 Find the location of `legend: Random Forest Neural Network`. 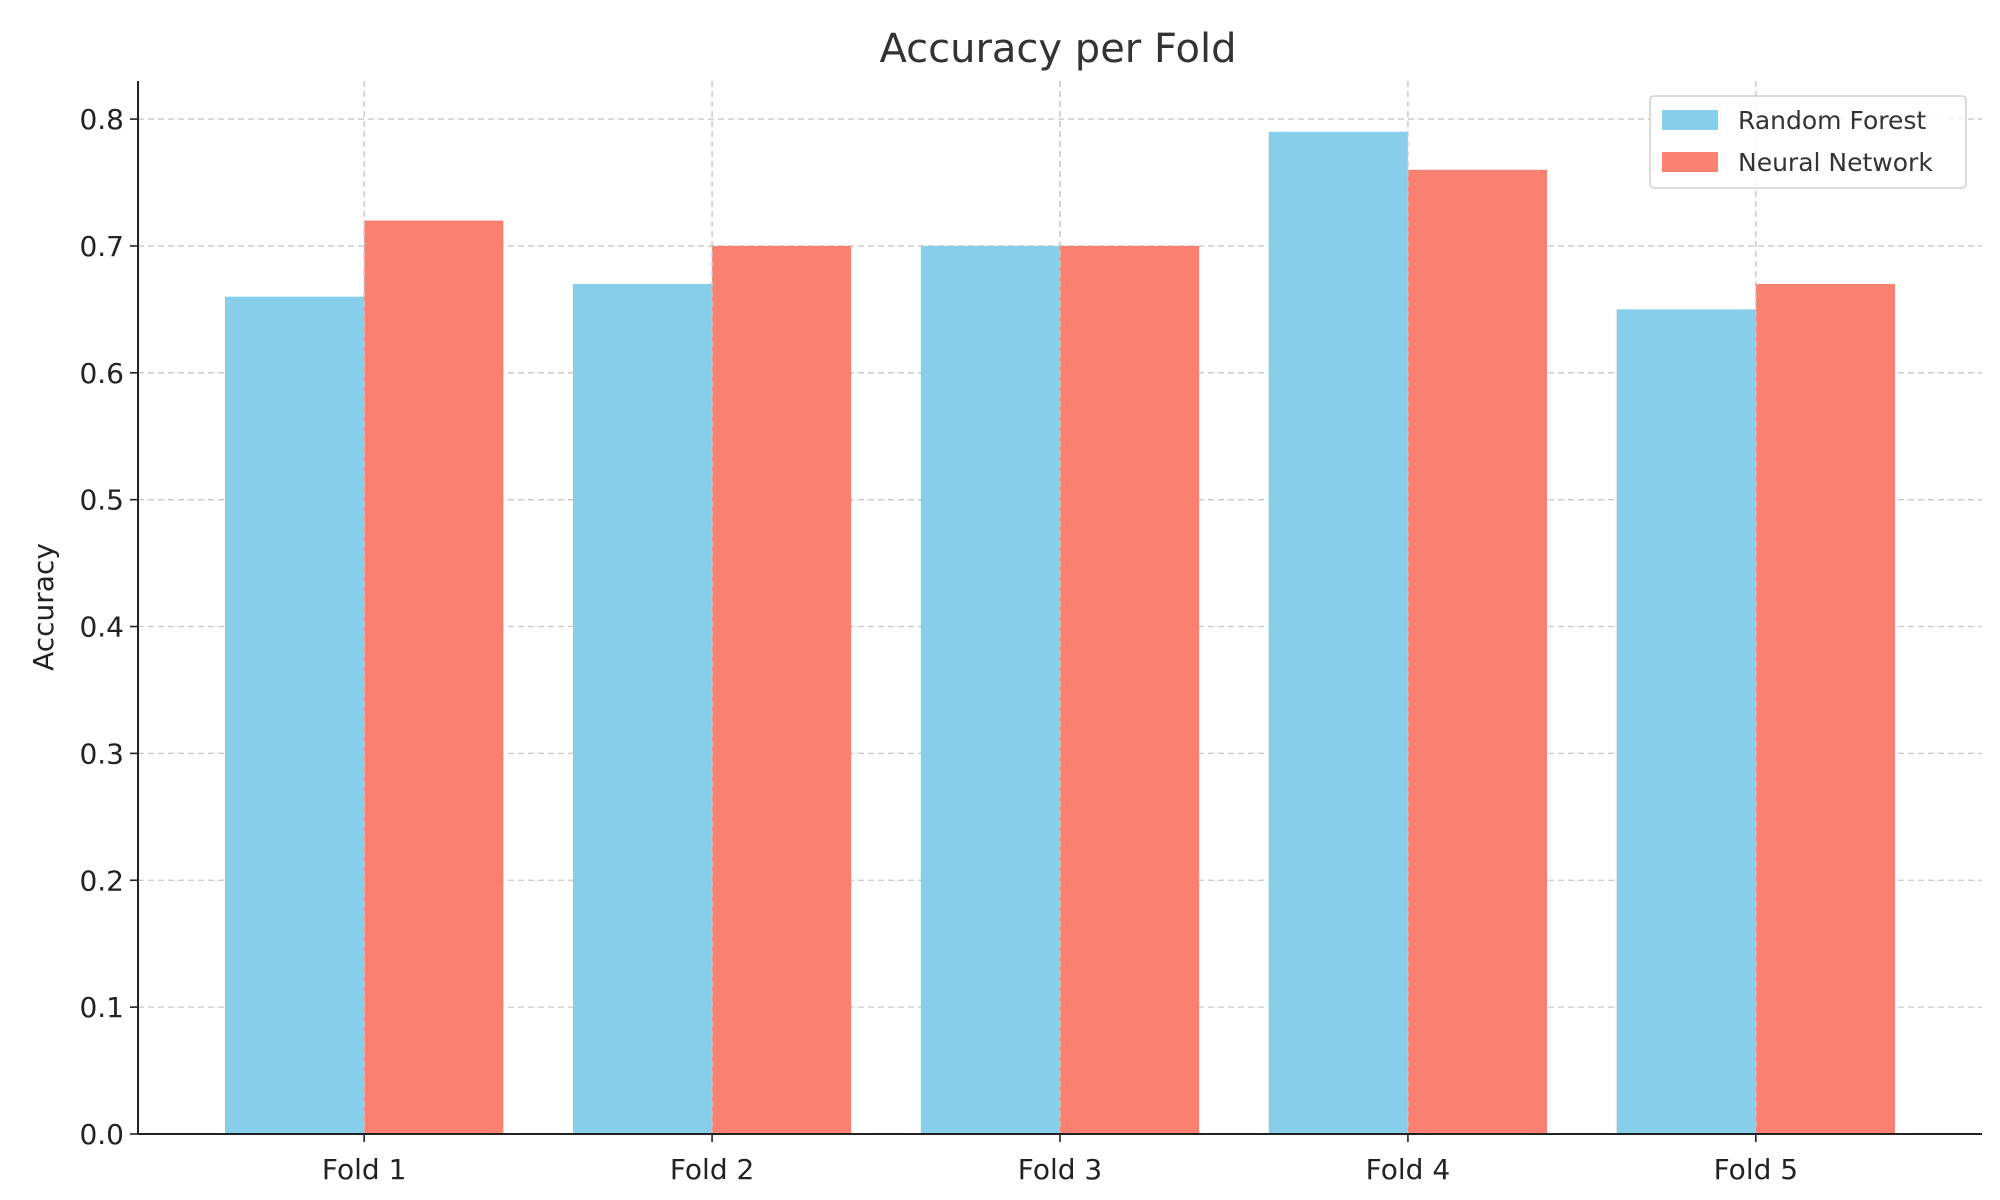

legend: Random Forest Neural Network is located at coordinates (1808, 142).